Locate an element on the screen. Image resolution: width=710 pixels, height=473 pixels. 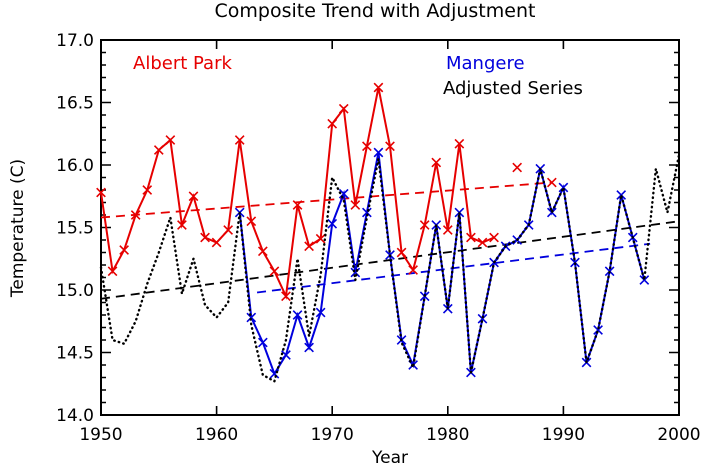
chart-title: Composite Trend with Adjustment is located at coordinates (375, 11).